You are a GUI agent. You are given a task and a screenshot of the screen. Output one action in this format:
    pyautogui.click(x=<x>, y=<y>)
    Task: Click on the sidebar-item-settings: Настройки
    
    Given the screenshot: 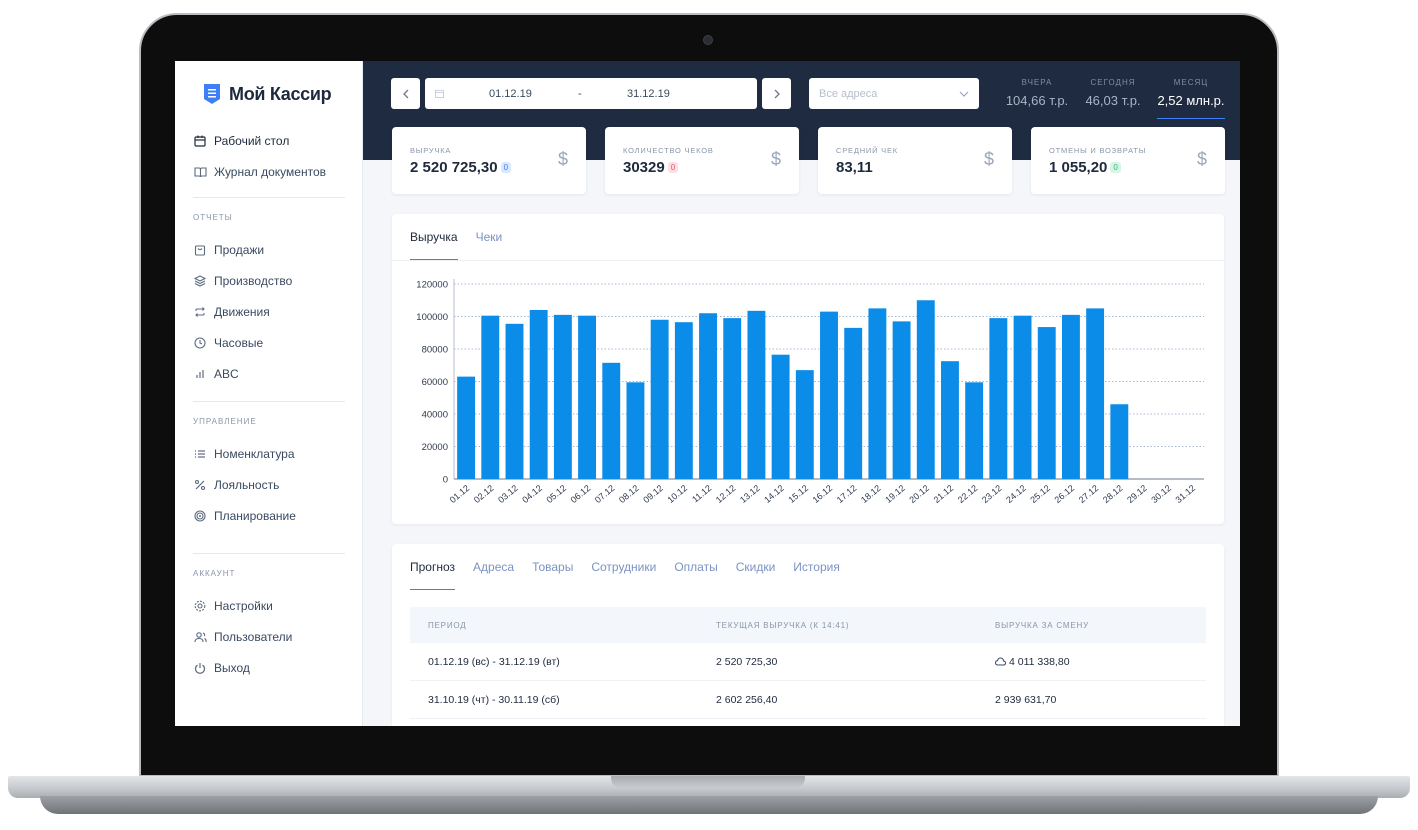 What is the action you would take?
    pyautogui.click(x=269, y=605)
    